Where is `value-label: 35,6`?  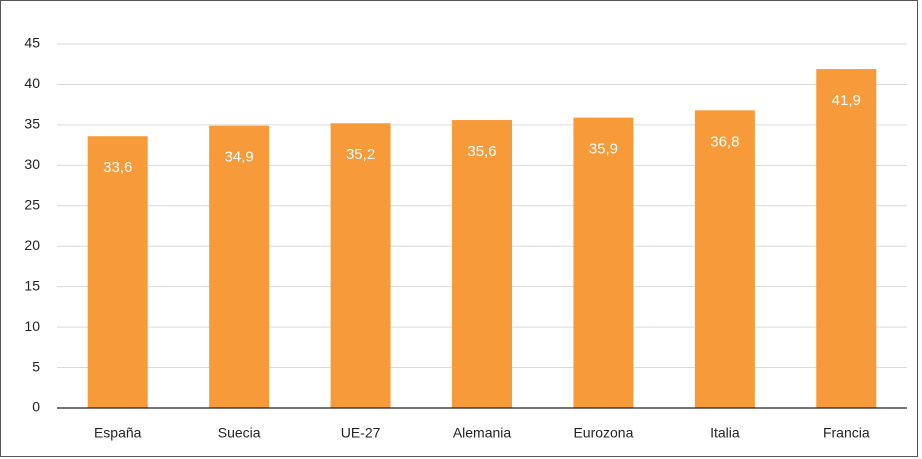
value-label: 35,6 is located at coordinates (481, 151).